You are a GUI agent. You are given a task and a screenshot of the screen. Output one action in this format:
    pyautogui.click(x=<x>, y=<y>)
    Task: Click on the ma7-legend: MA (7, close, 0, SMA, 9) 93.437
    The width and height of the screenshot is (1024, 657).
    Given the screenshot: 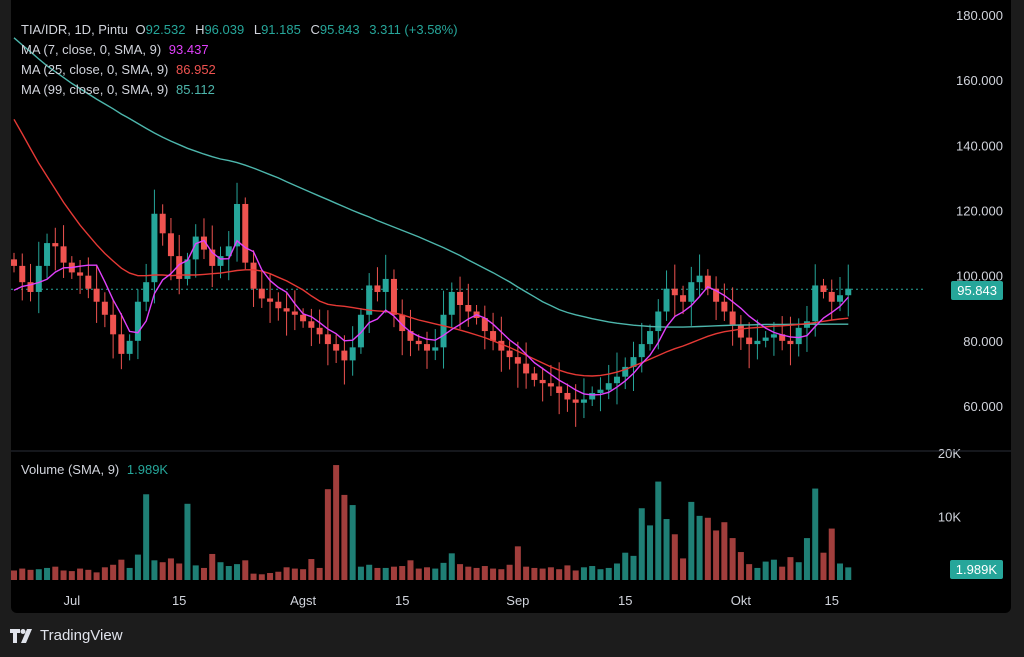 What is the action you would take?
    pyautogui.click(x=117, y=50)
    